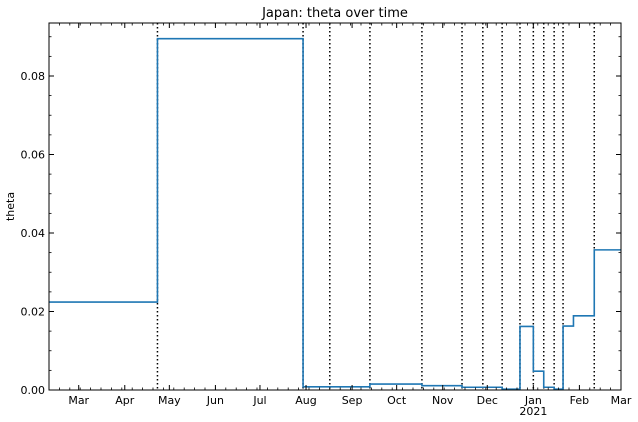 The width and height of the screenshot is (638, 422). I want to click on x-tick-label: Nov, so click(443, 400).